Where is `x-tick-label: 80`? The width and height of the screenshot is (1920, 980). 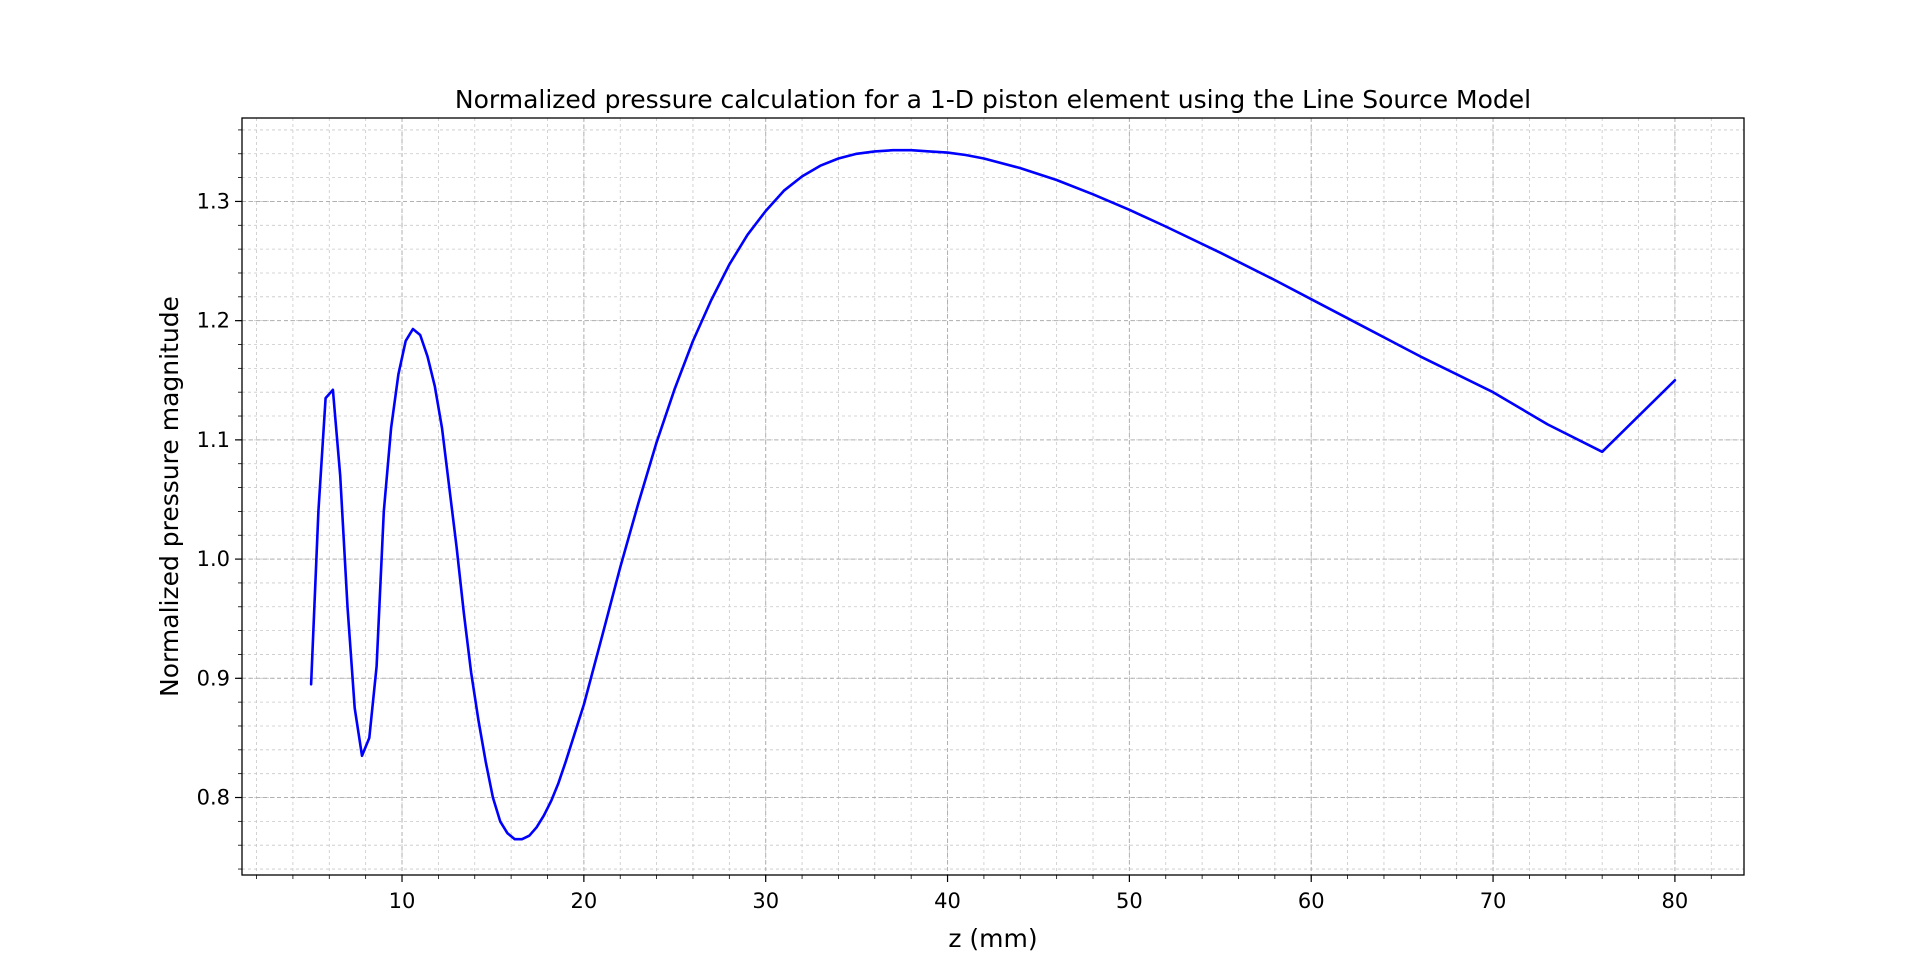
x-tick-label: 80 is located at coordinates (1675, 901).